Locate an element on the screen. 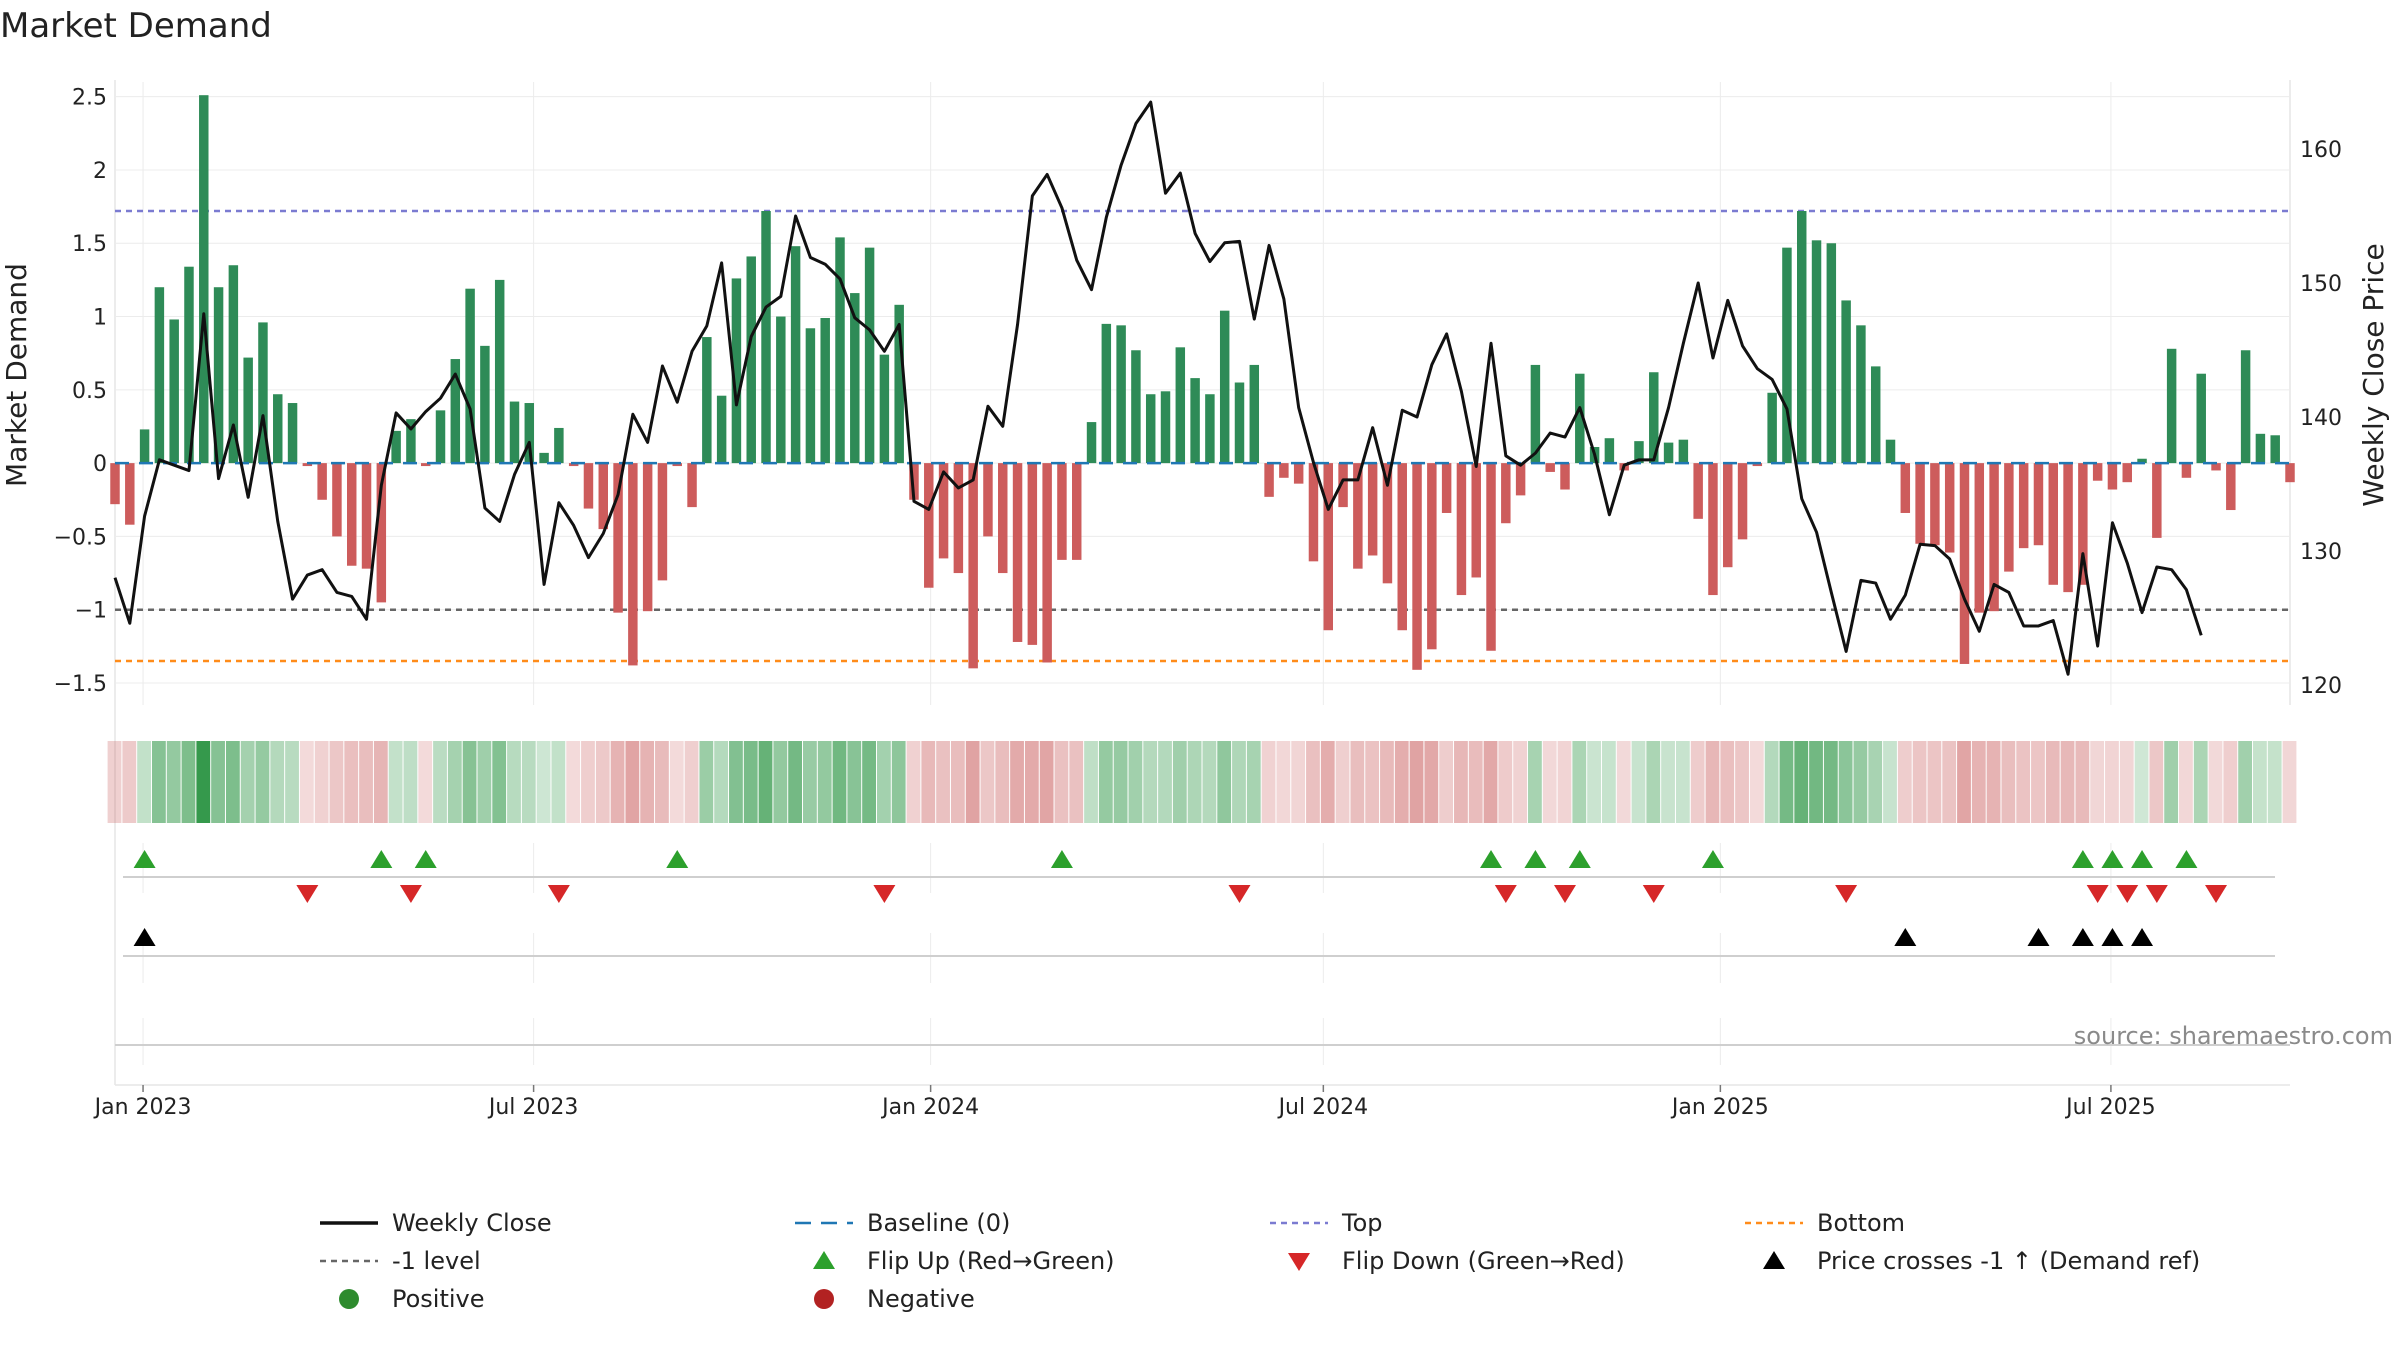  x-tick-label: Jan 2024 is located at coordinates (929, 1107).